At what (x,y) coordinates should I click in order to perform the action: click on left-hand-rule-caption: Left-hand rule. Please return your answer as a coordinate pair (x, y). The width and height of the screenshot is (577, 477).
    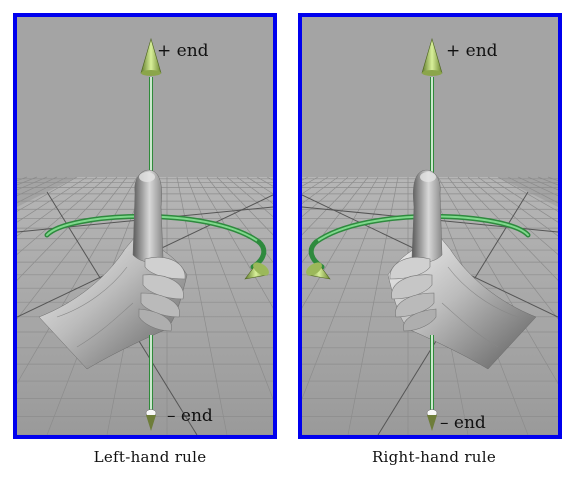
    Looking at the image, I should click on (150, 457).